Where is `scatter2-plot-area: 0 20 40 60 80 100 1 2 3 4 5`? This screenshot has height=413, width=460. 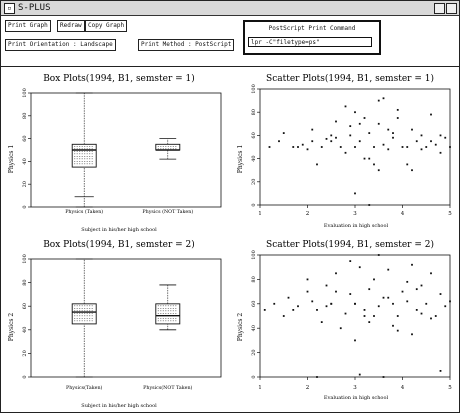 scatter2-plot-area: 0 20 40 60 80 100 1 2 3 4 5 is located at coordinates (351, 320).